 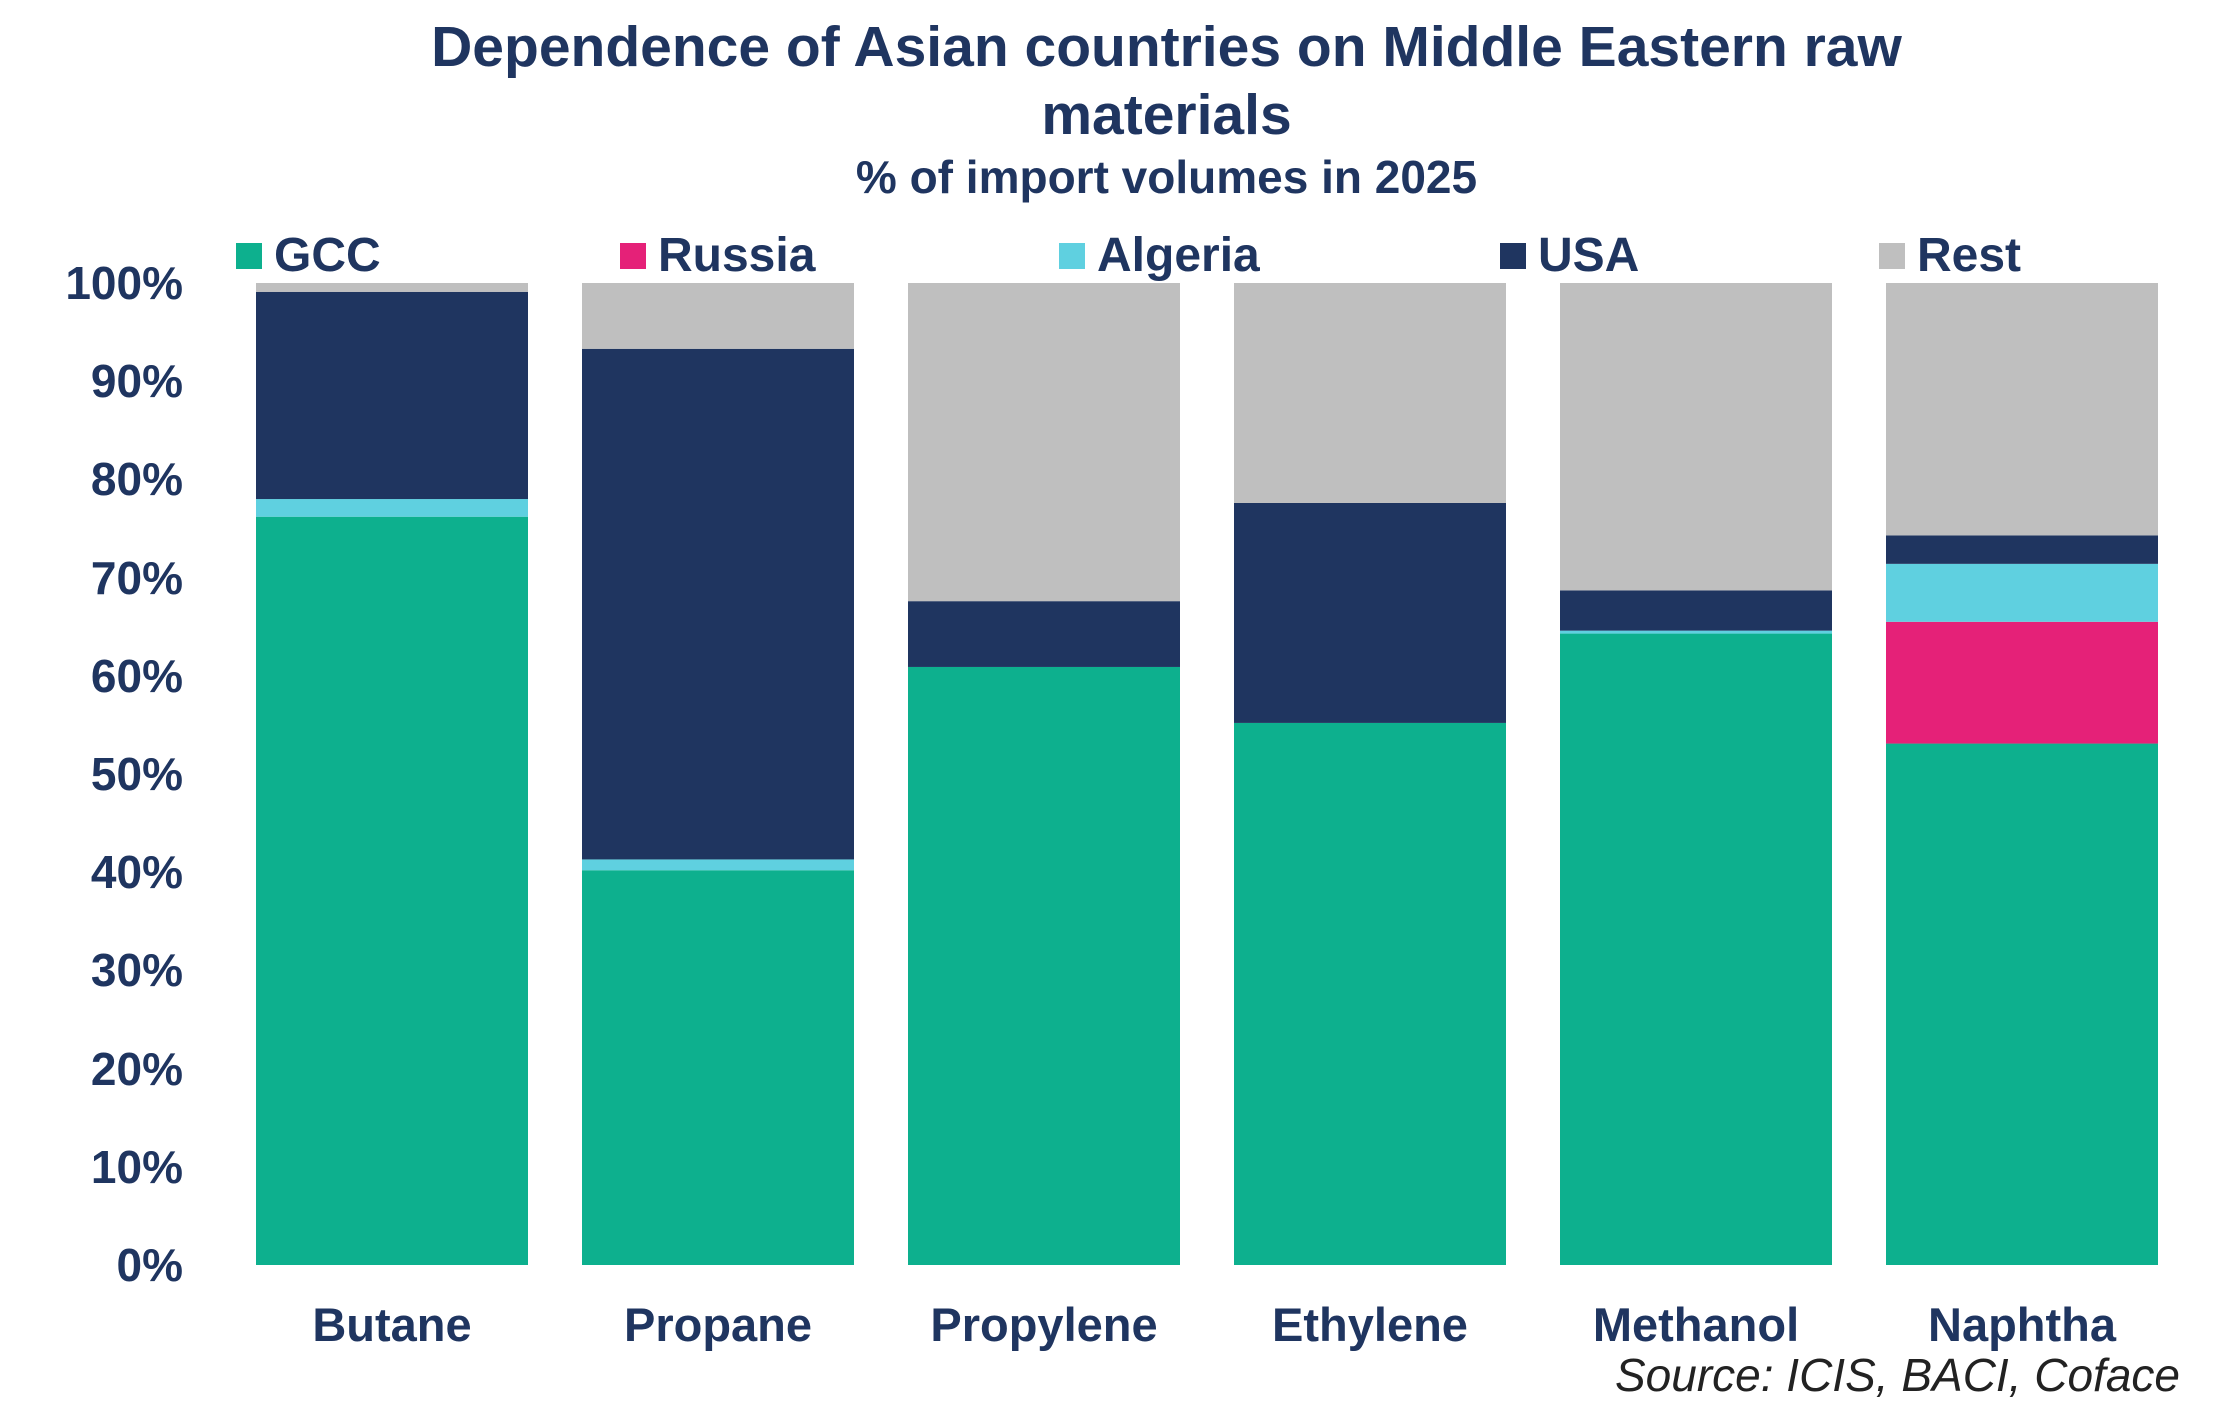 I want to click on y-tick-label: 80%, so click(x=136, y=479).